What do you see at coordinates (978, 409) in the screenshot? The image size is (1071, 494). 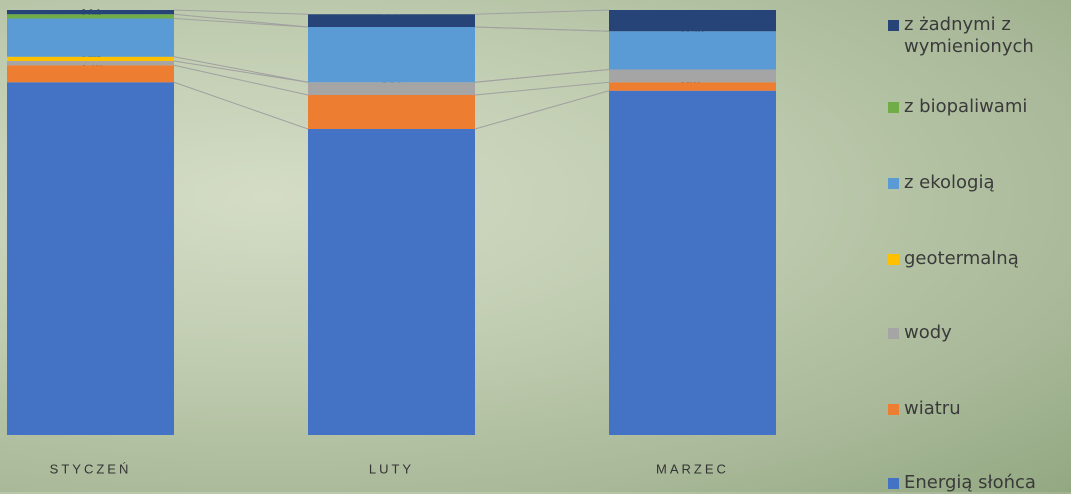 I see `legend-item: wiatru` at bounding box center [978, 409].